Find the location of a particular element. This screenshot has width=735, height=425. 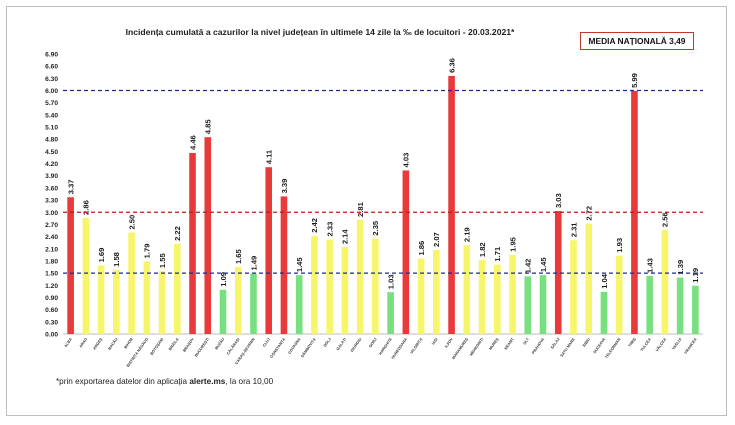

y-tick-label: 3.60 is located at coordinates (51, 188).